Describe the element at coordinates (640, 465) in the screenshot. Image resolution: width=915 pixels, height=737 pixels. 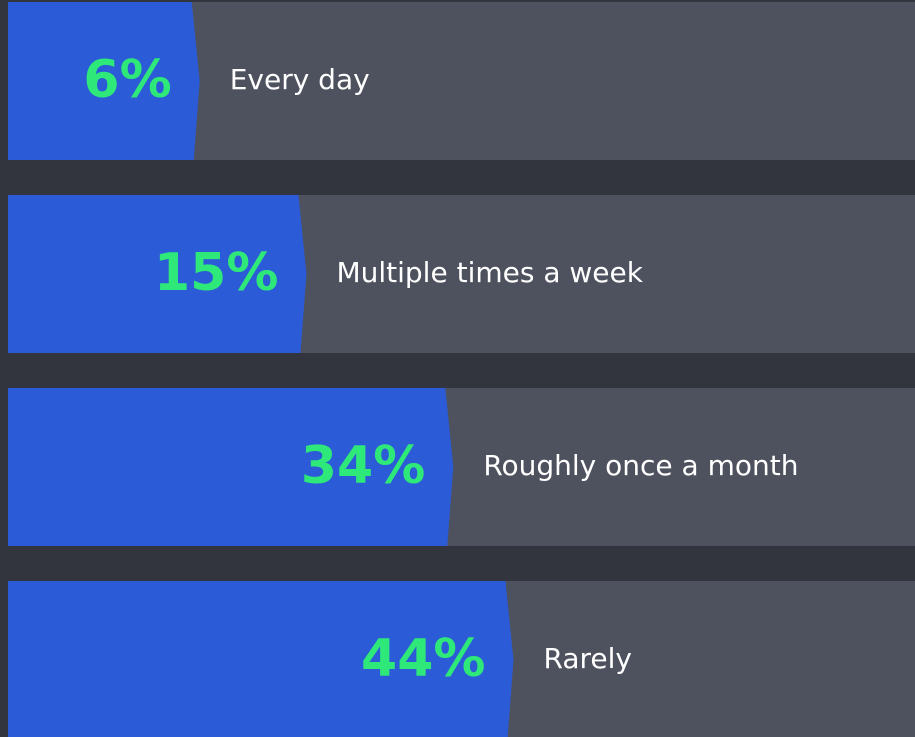
I see `category-label: Roughly once a month` at that location.